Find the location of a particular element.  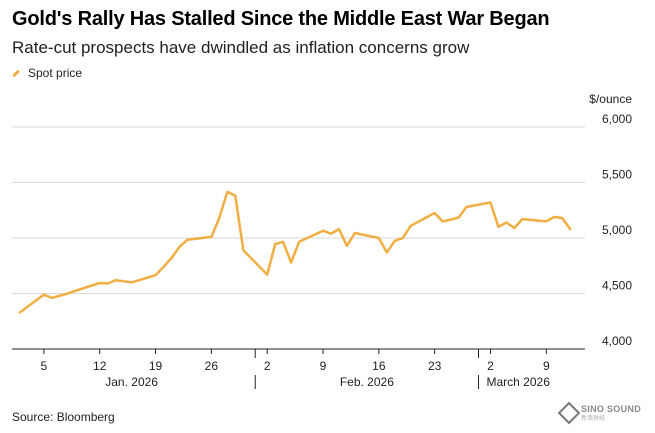

x-tick-label-5: 5 is located at coordinates (44, 366).